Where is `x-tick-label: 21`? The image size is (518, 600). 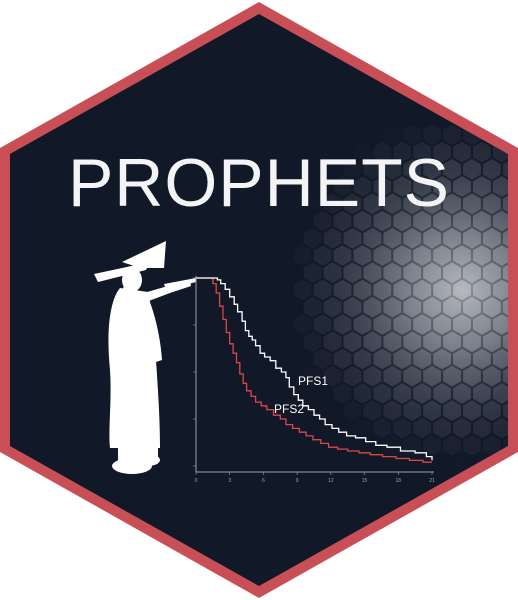
x-tick-label: 21 is located at coordinates (432, 481).